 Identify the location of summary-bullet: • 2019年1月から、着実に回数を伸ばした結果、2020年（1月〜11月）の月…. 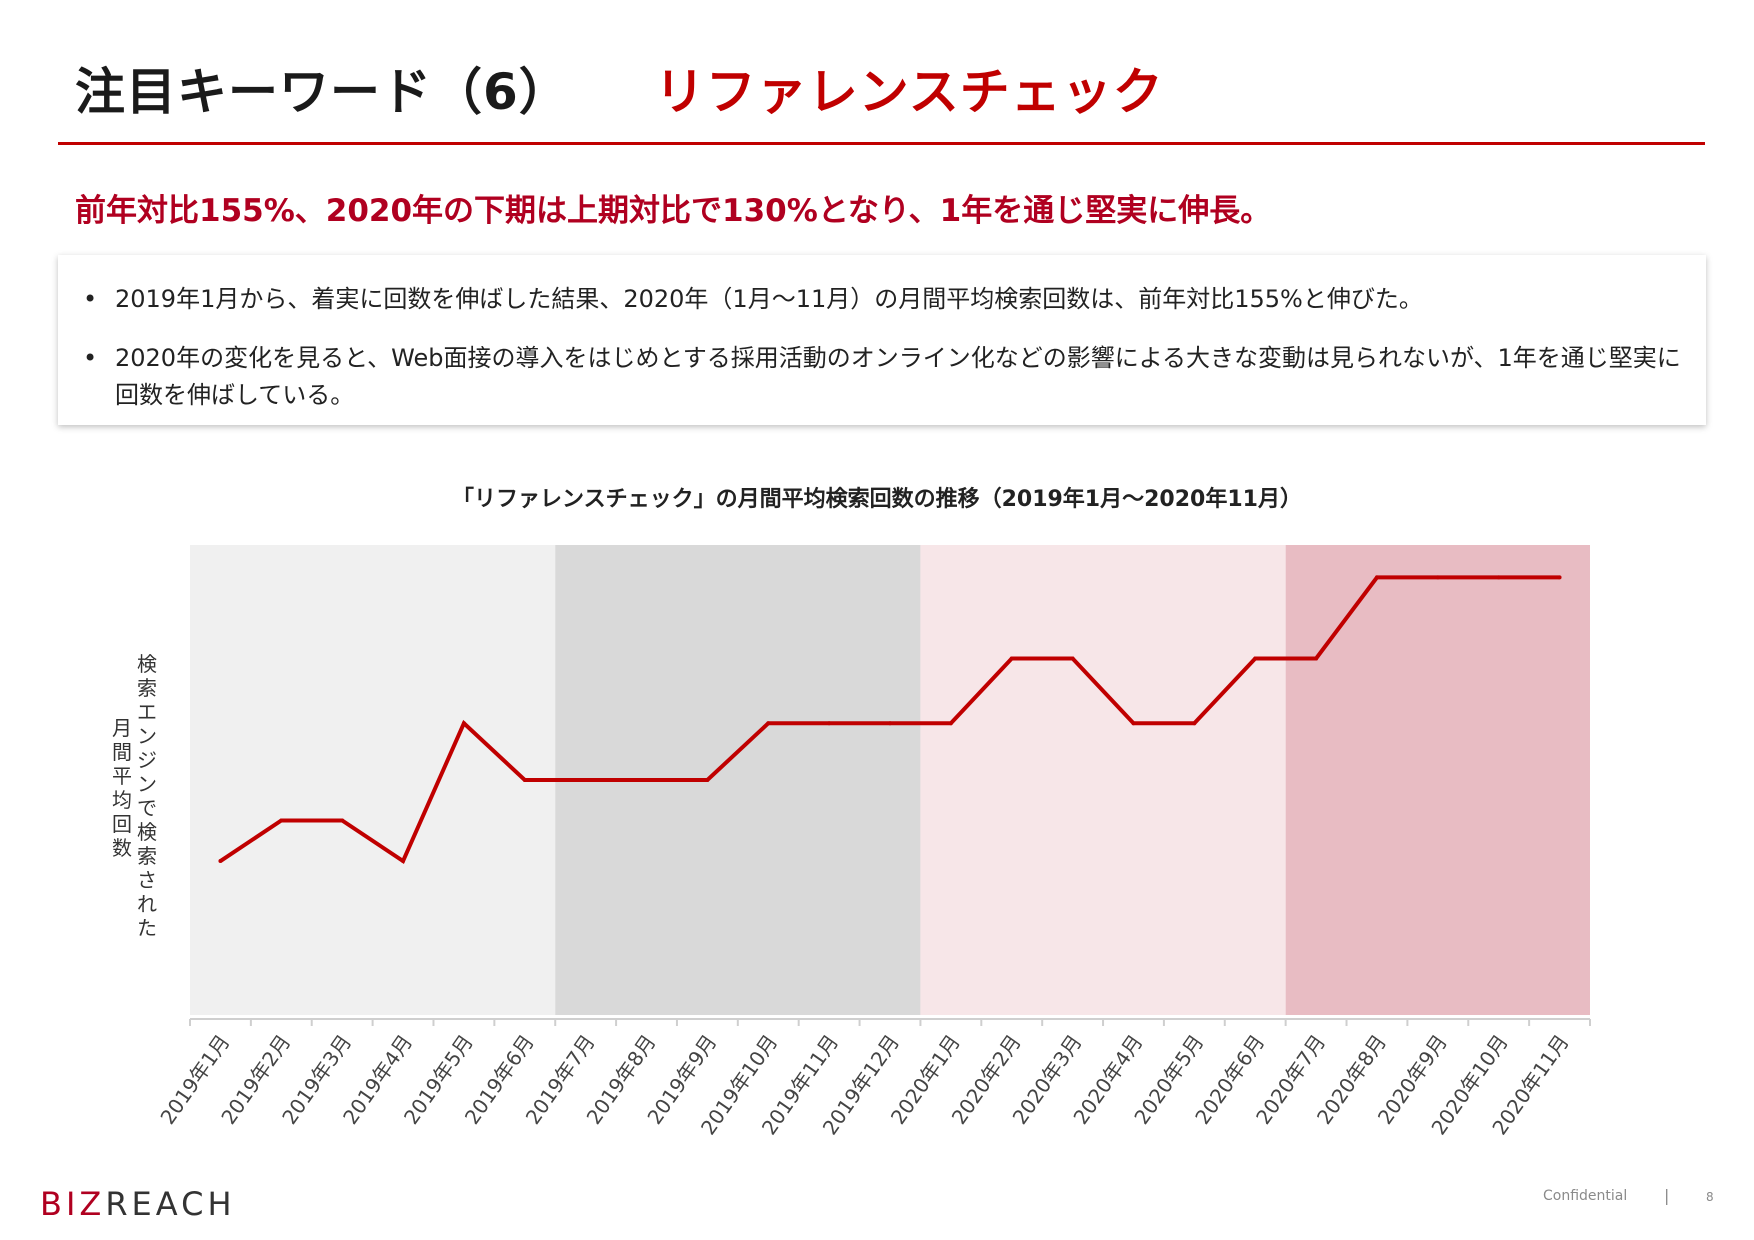
(878, 299).